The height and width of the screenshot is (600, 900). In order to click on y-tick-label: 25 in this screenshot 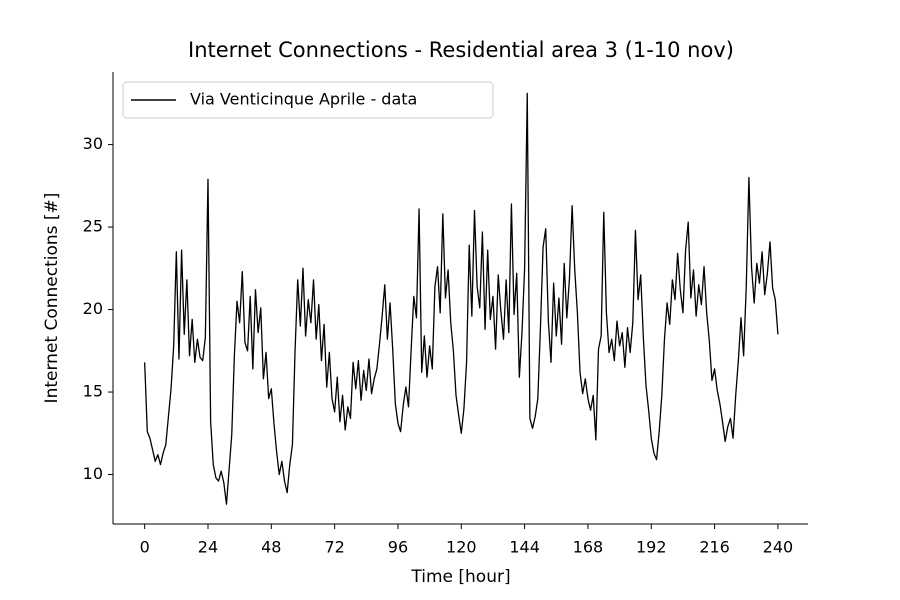, I will do `click(93, 226)`.